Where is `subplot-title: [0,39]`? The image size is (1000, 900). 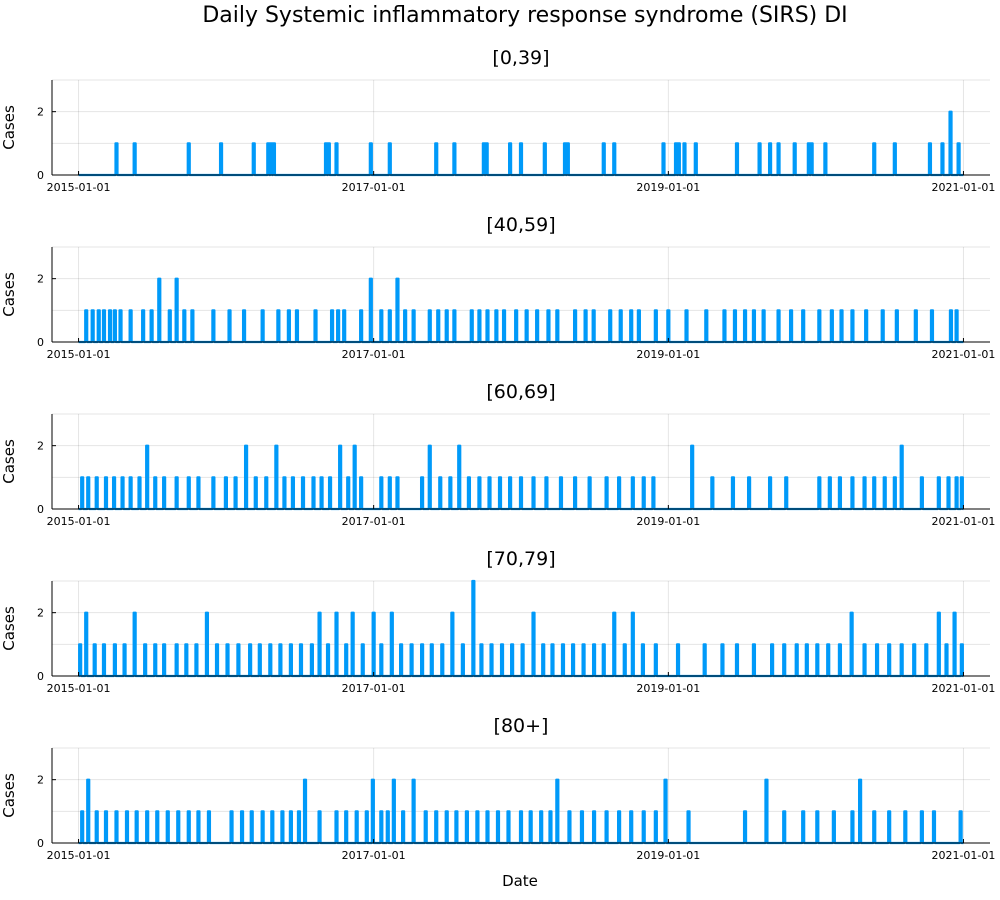
subplot-title: [0,39] is located at coordinates (520, 58).